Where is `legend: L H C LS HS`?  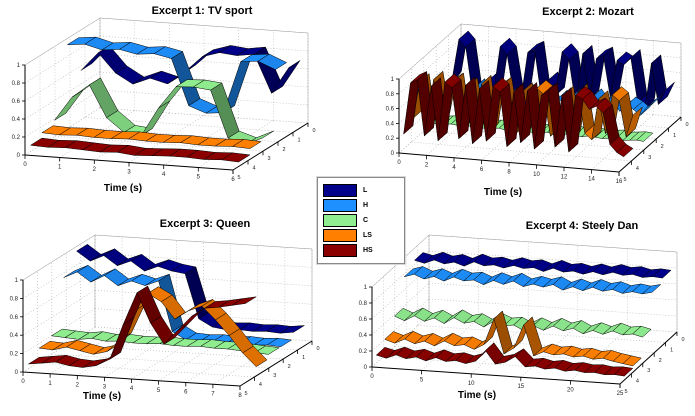 legend: L H C LS HS is located at coordinates (361, 220).